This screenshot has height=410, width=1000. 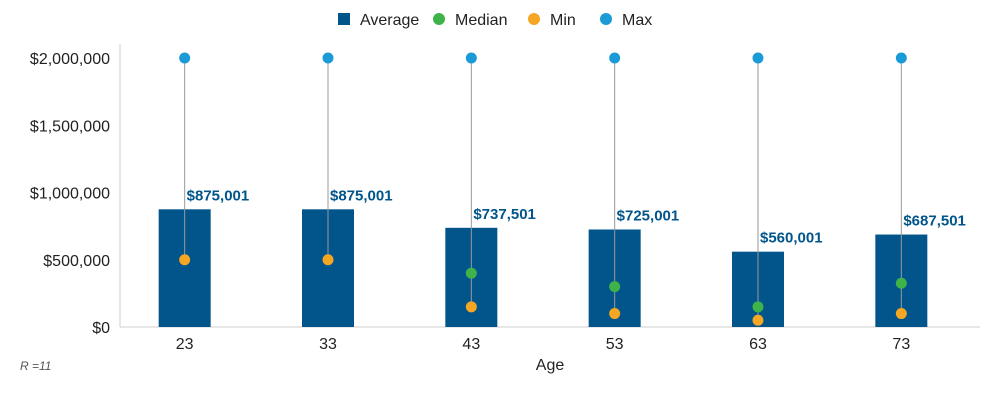 What do you see at coordinates (791, 238) in the screenshot?
I see `data-label-average: $560,001` at bounding box center [791, 238].